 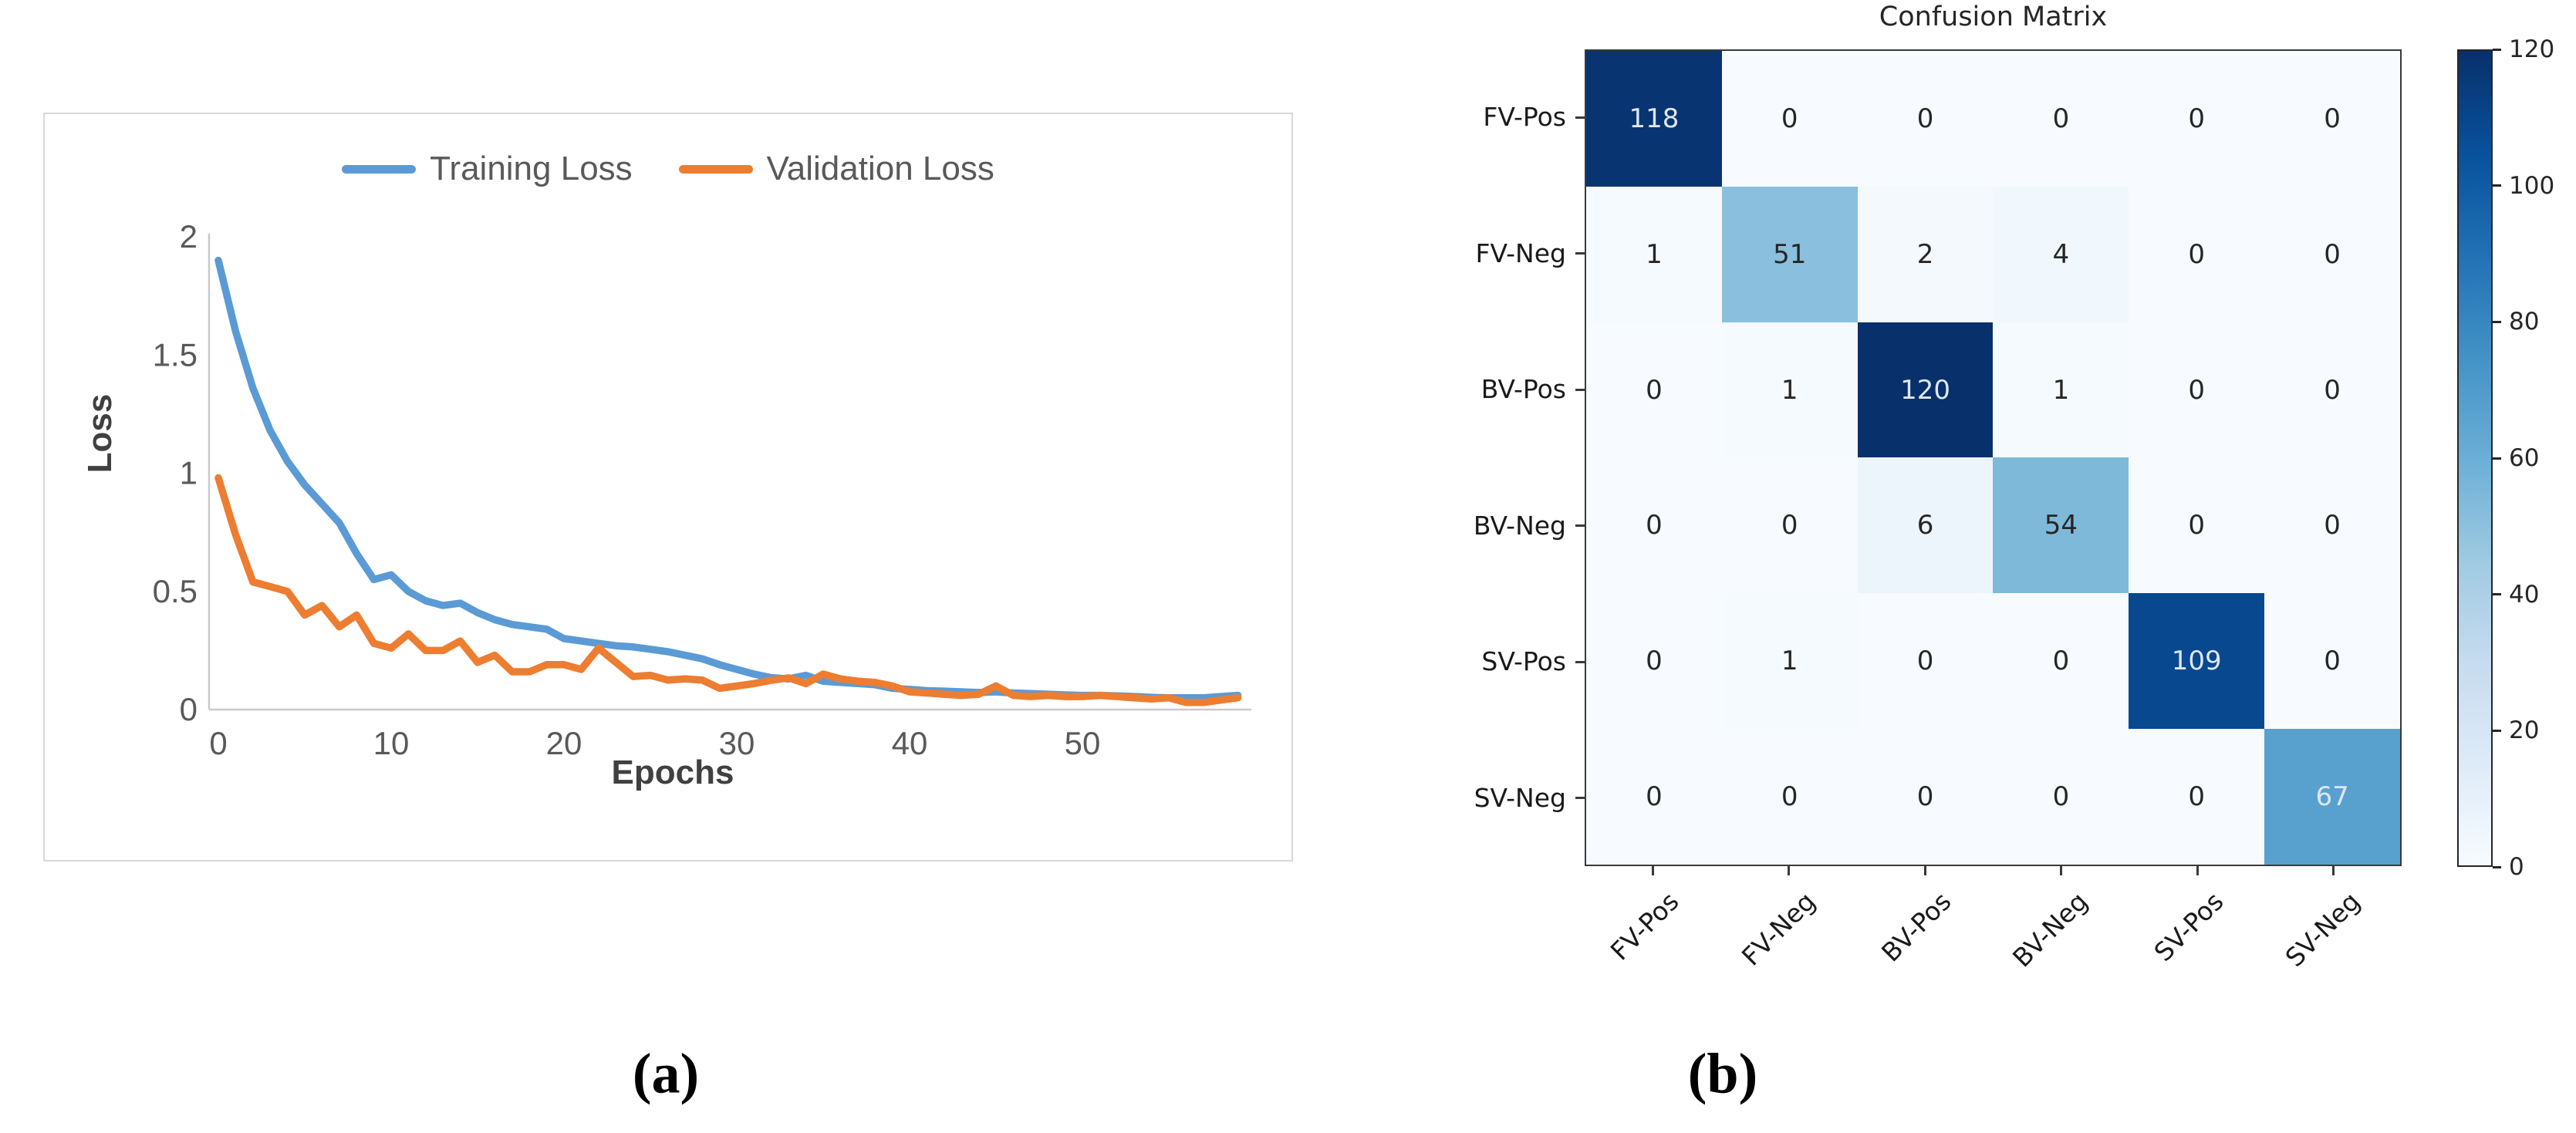 I want to click on cm-cell-SV-Neg-FV-Neg: 0, so click(x=1789, y=797).